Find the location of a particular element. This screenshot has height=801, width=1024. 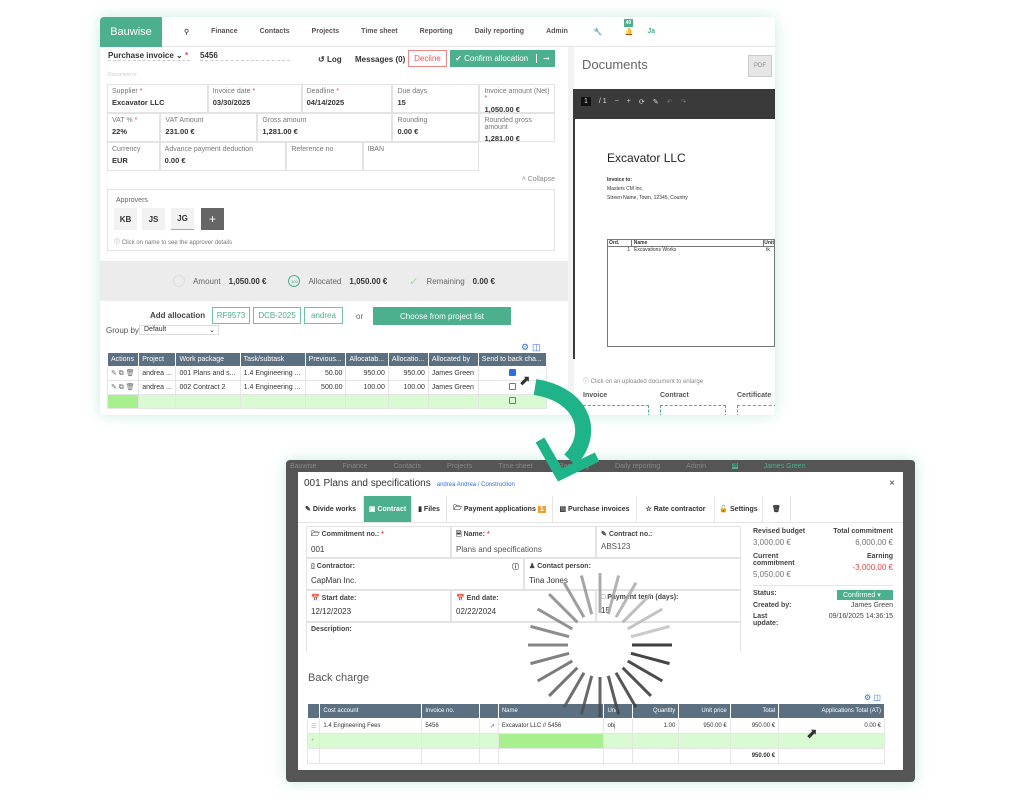

zoom-in-icon: + is located at coordinates (628, 101).